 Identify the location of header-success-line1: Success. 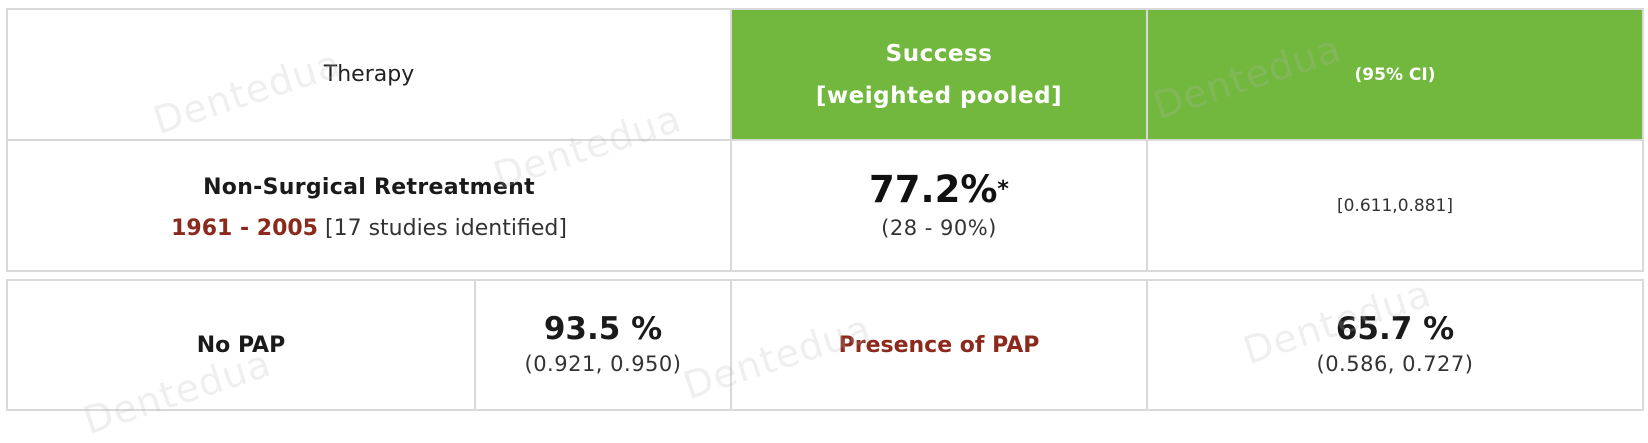
(939, 53).